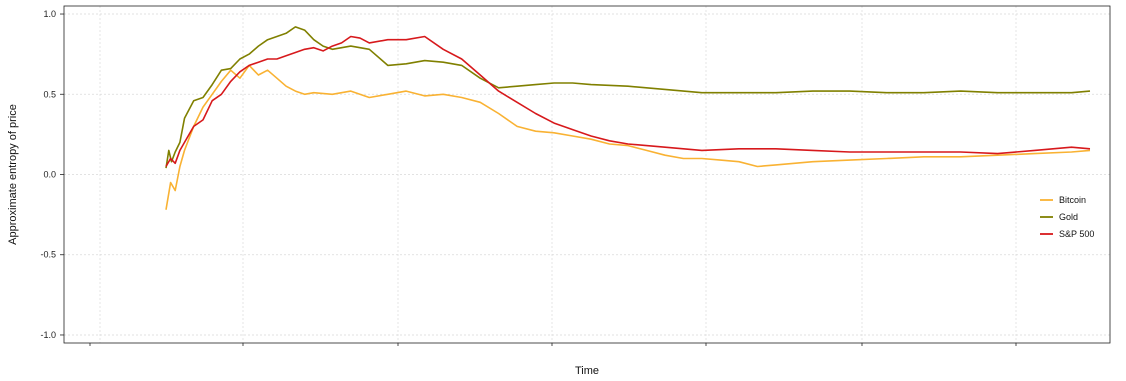  I want to click on y-axis-ticks: 1.0 0.5 0.0 -0.5 -1.0, so click(52, 174).